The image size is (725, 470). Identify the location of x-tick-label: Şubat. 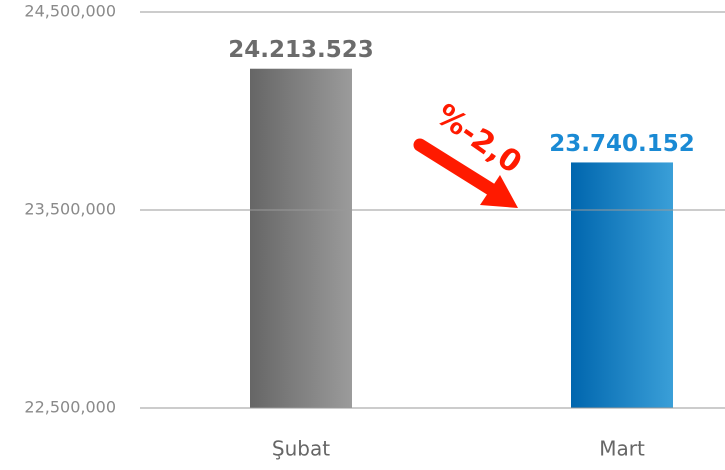
(301, 449).